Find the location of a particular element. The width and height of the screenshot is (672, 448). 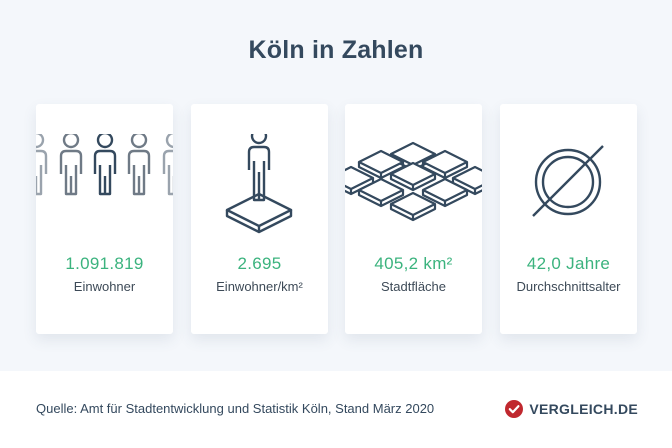

area-tiles-icon is located at coordinates (413, 181).